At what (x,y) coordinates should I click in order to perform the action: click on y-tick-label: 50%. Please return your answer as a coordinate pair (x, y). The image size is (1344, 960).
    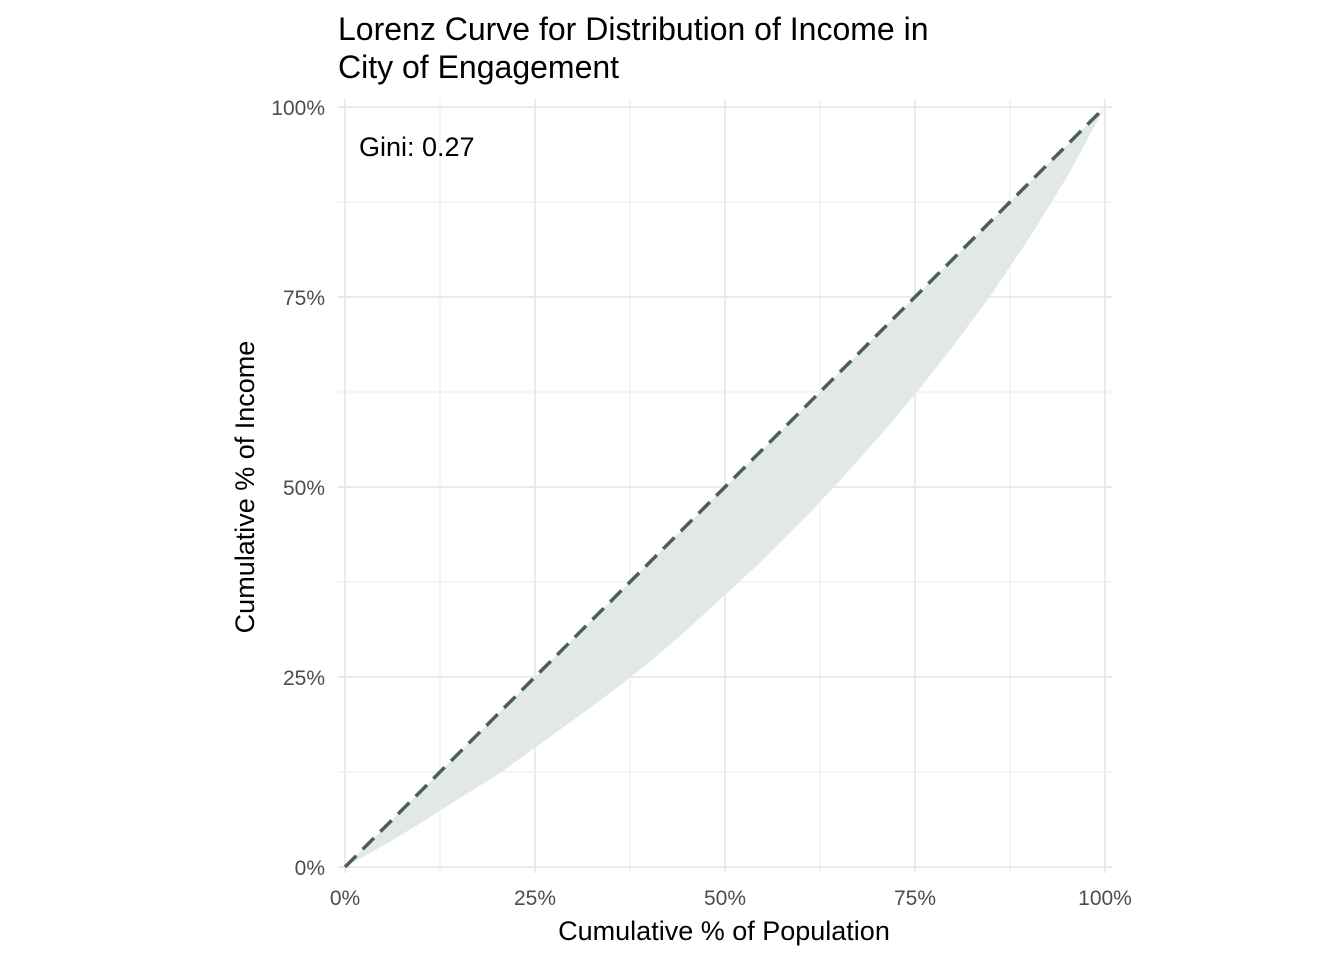
    Looking at the image, I should click on (304, 488).